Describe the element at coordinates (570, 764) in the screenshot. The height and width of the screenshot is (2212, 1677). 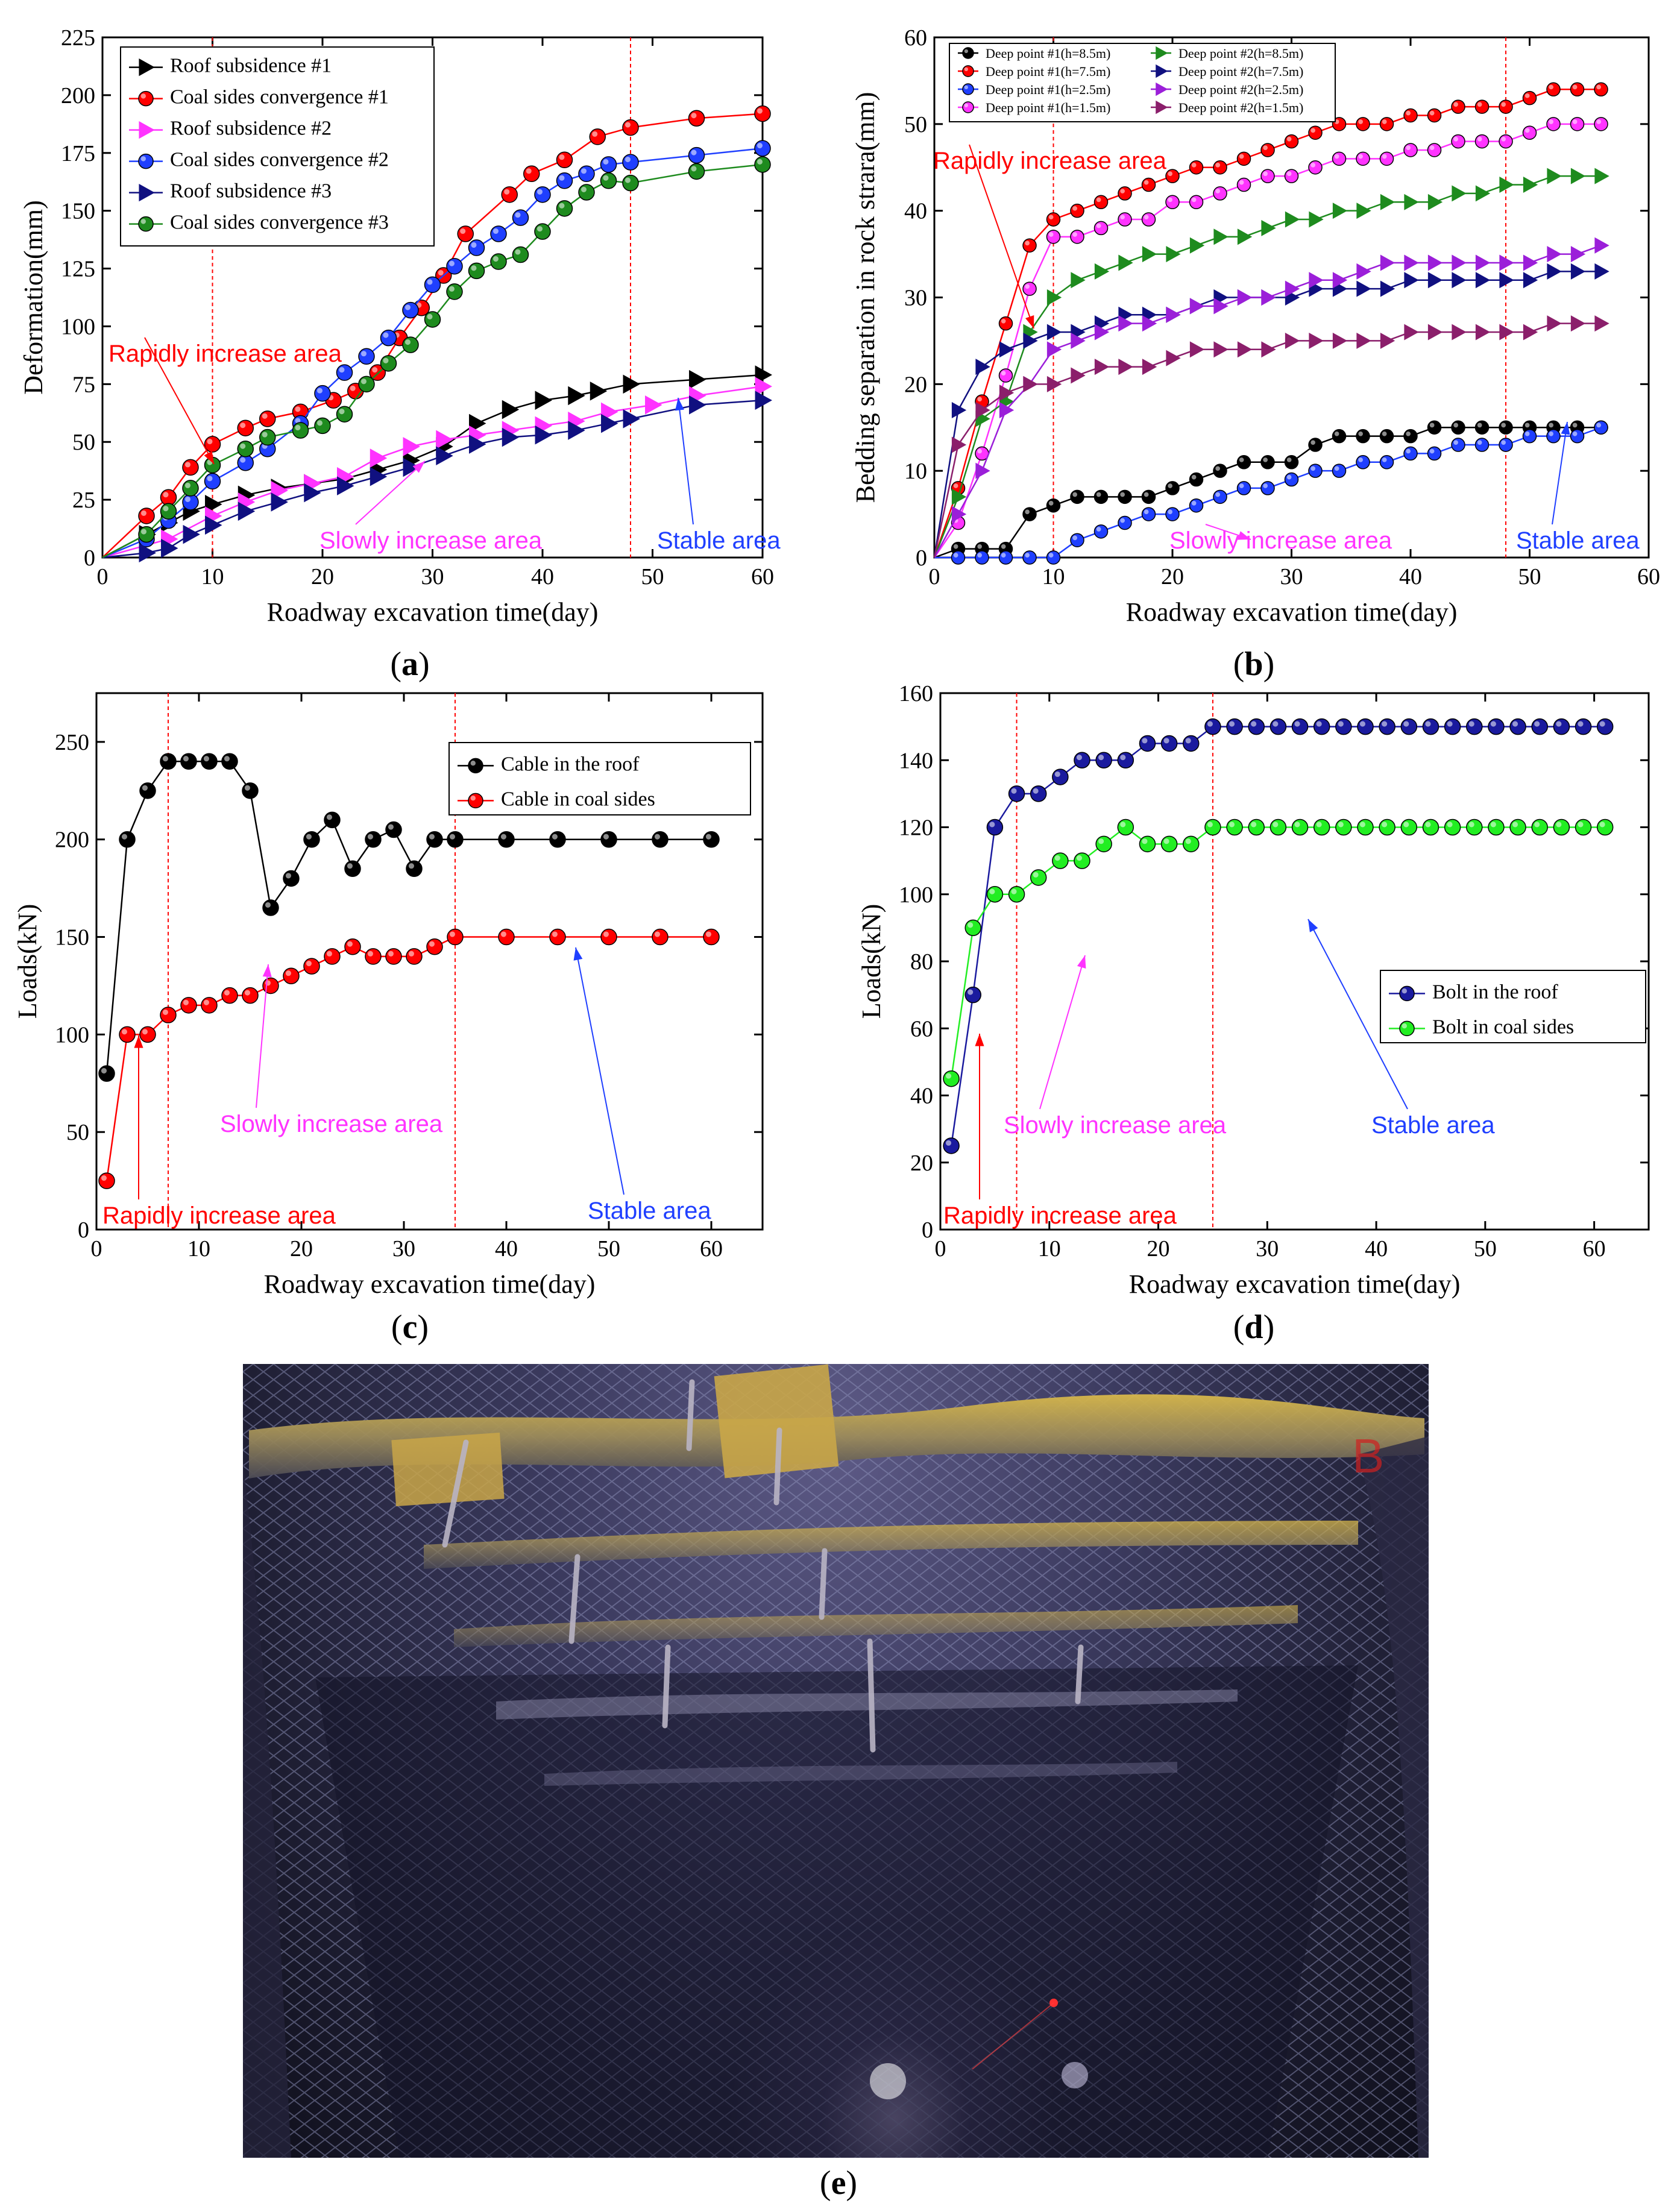
I see `legend-entry: Cable in the roof` at that location.